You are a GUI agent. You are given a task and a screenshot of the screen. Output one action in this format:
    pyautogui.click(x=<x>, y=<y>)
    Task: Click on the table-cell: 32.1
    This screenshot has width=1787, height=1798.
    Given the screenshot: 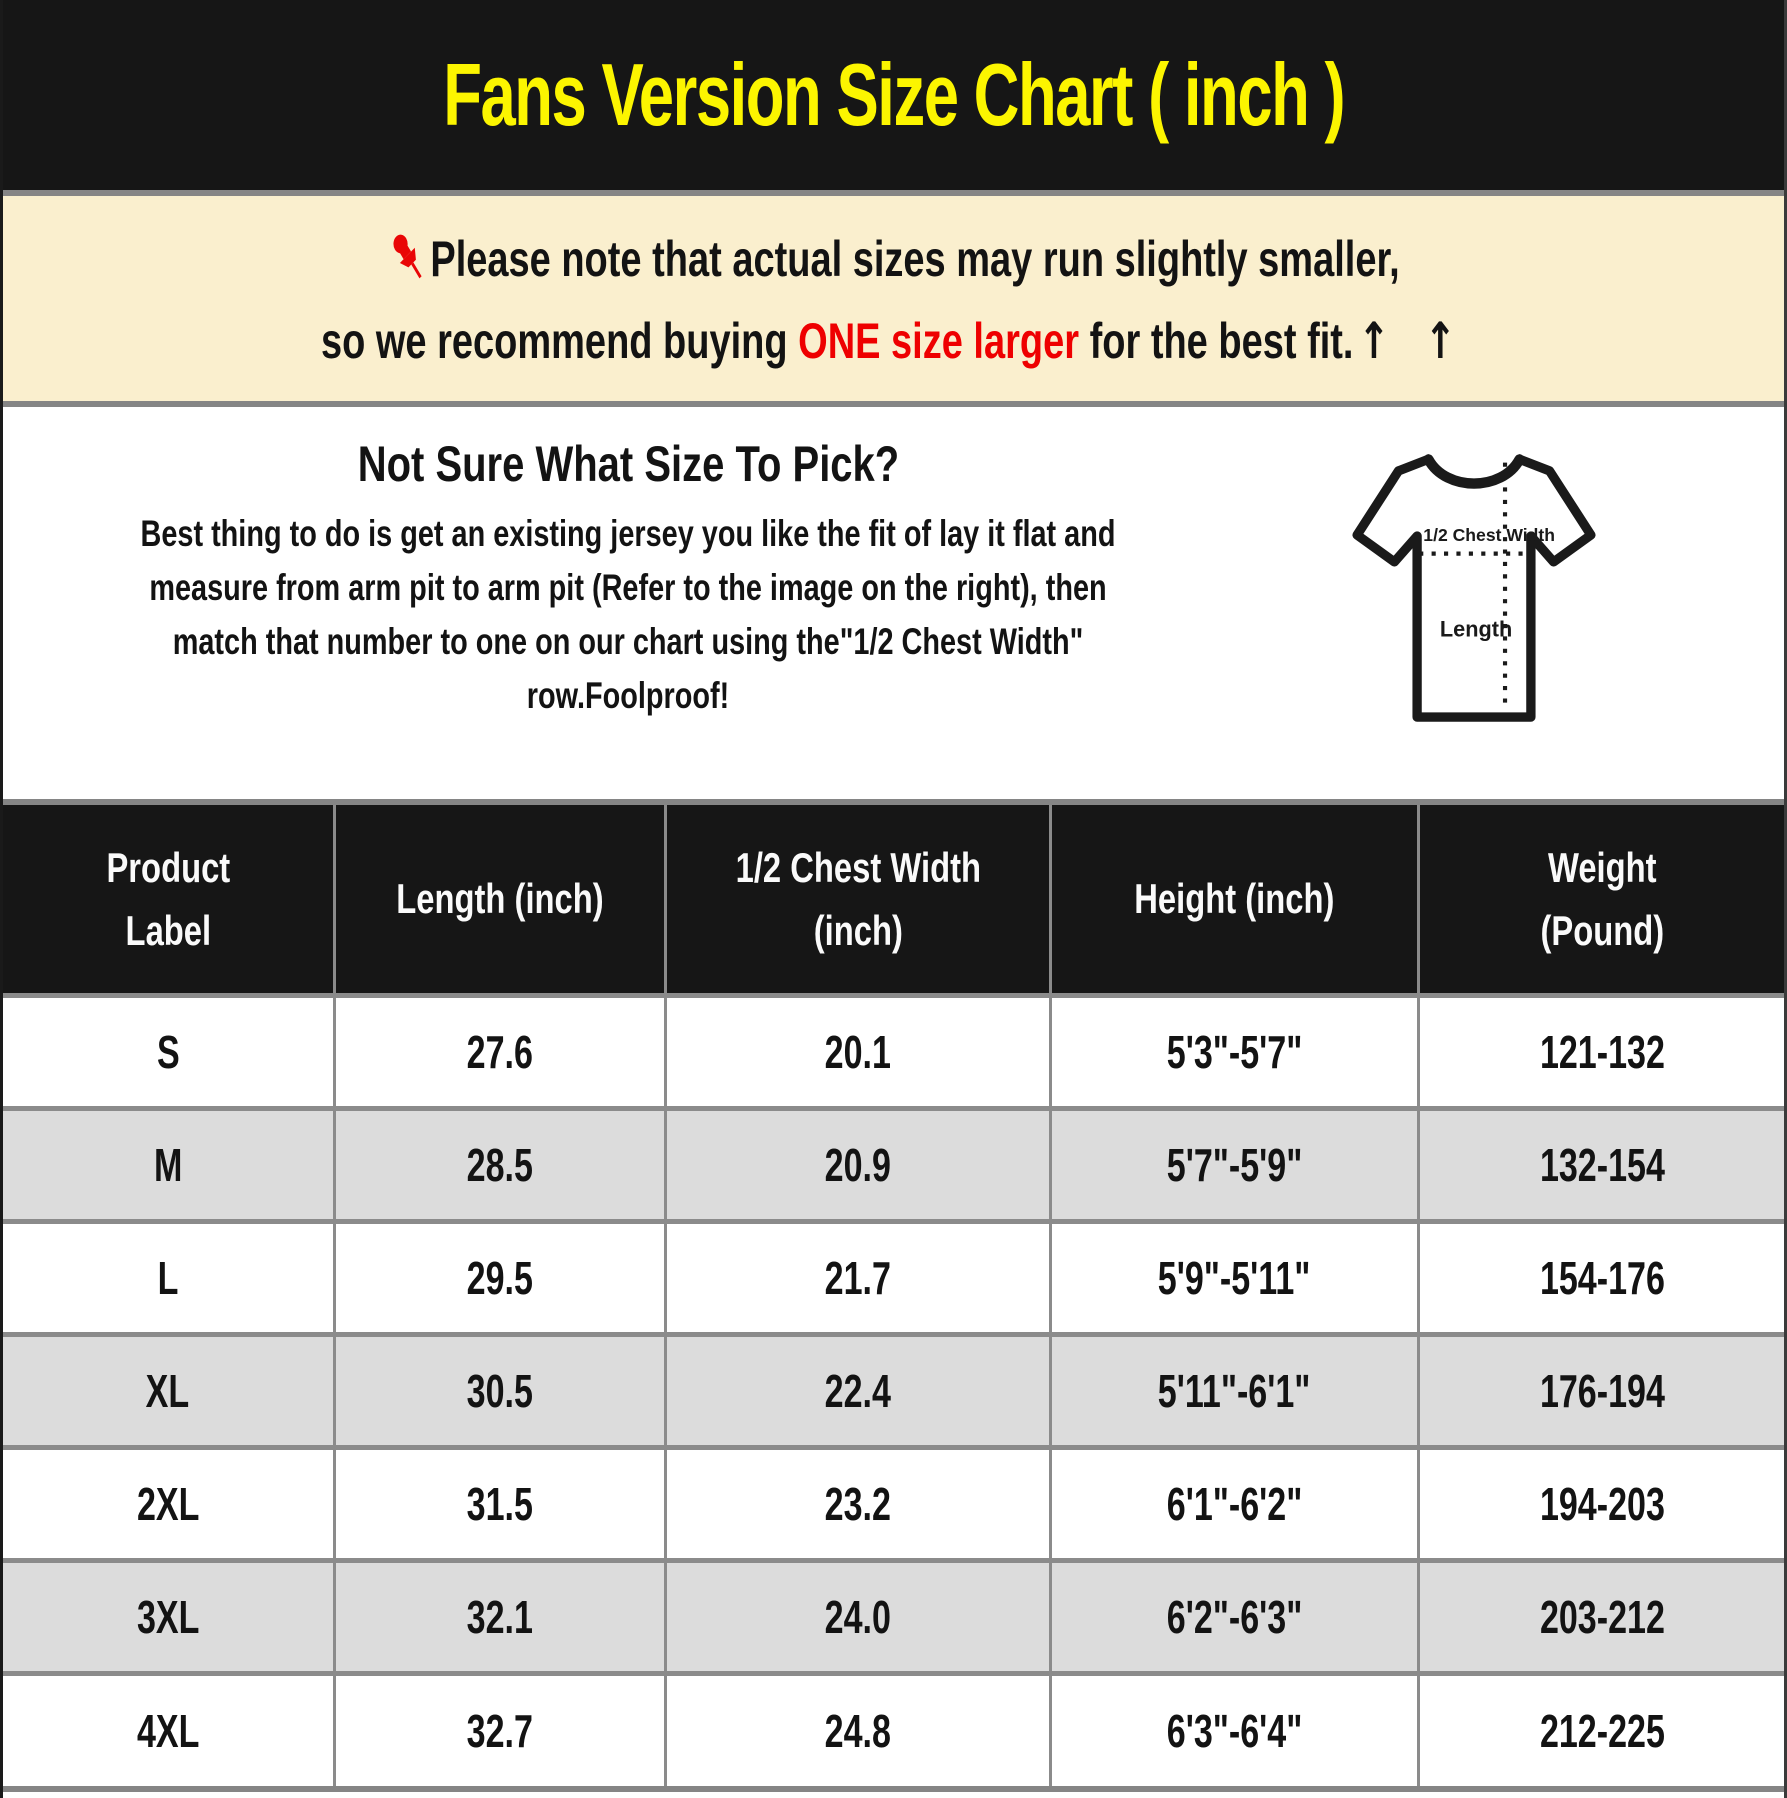 What is the action you would take?
    pyautogui.click(x=499, y=1616)
    